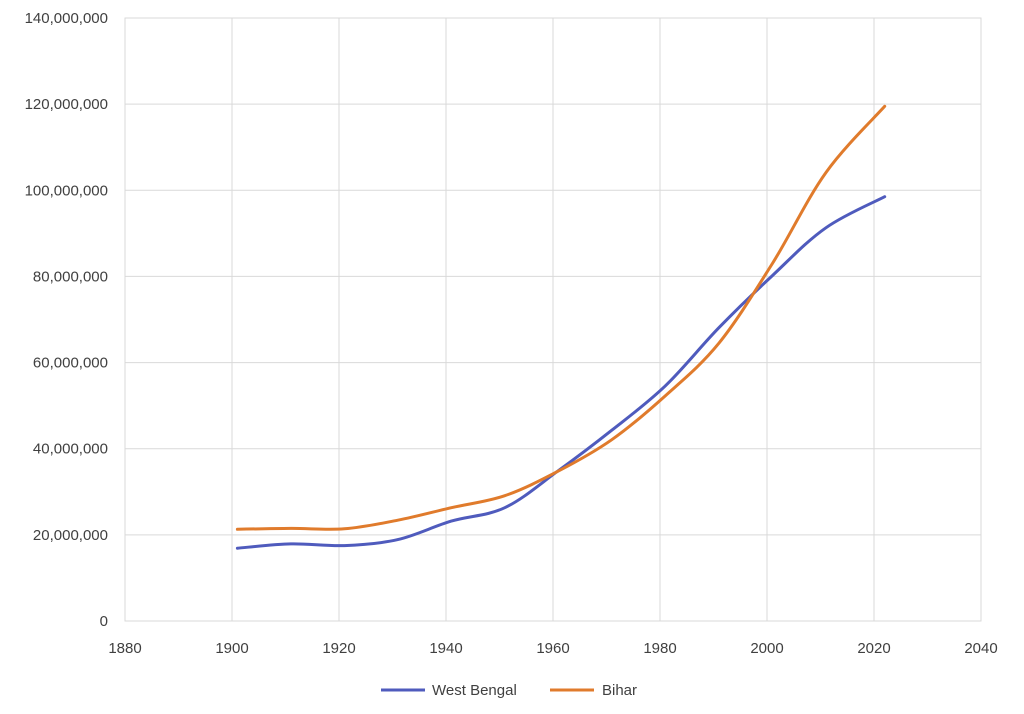 The height and width of the screenshot is (714, 1024). I want to click on x-tick-label: 2000, so click(766, 648).